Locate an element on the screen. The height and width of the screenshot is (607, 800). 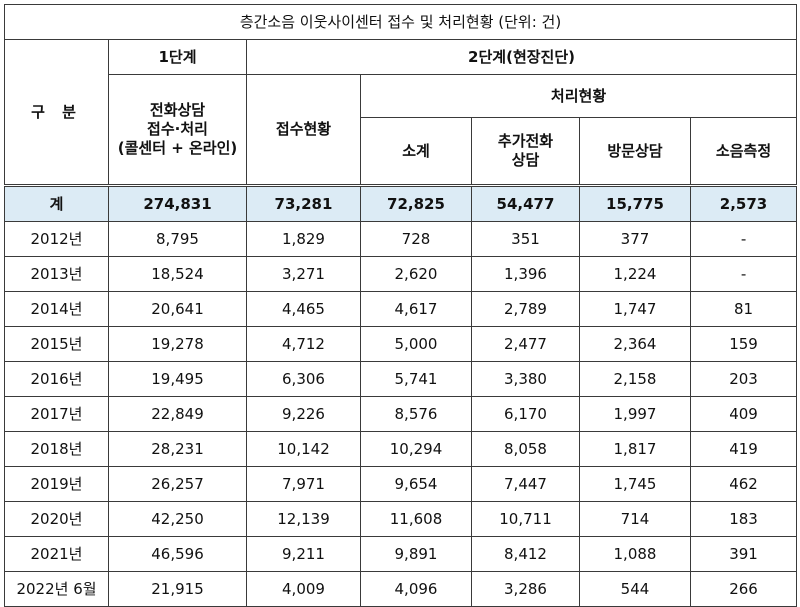
header-phone-line3: (콜센터 + 온라인) is located at coordinates (177, 148).